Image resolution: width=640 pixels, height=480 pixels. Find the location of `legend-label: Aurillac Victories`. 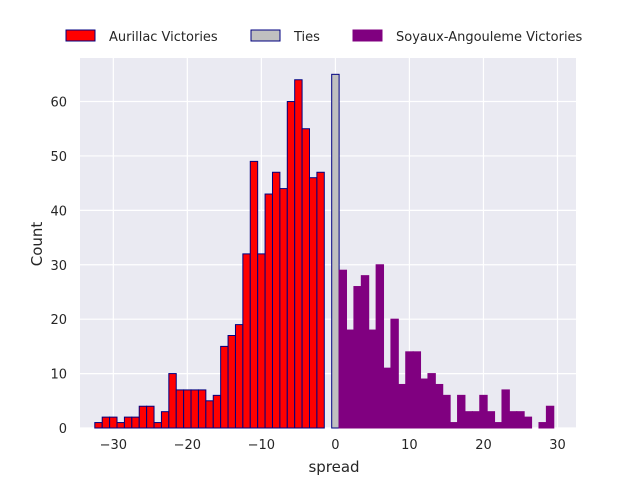

legend-label: Aurillac Victories is located at coordinates (163, 37).